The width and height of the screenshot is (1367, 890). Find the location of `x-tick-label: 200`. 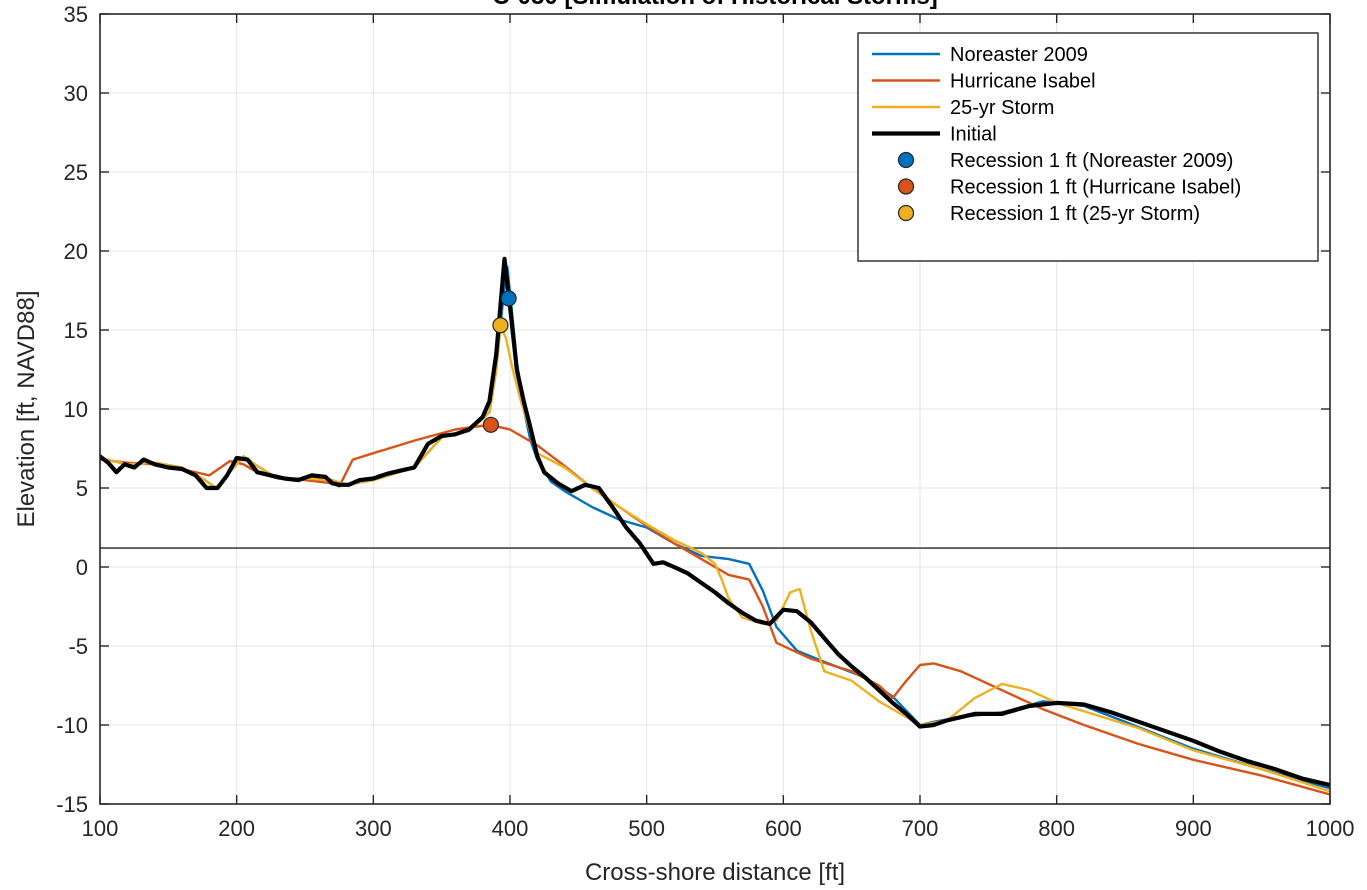

x-tick-label: 200 is located at coordinates (236, 828).